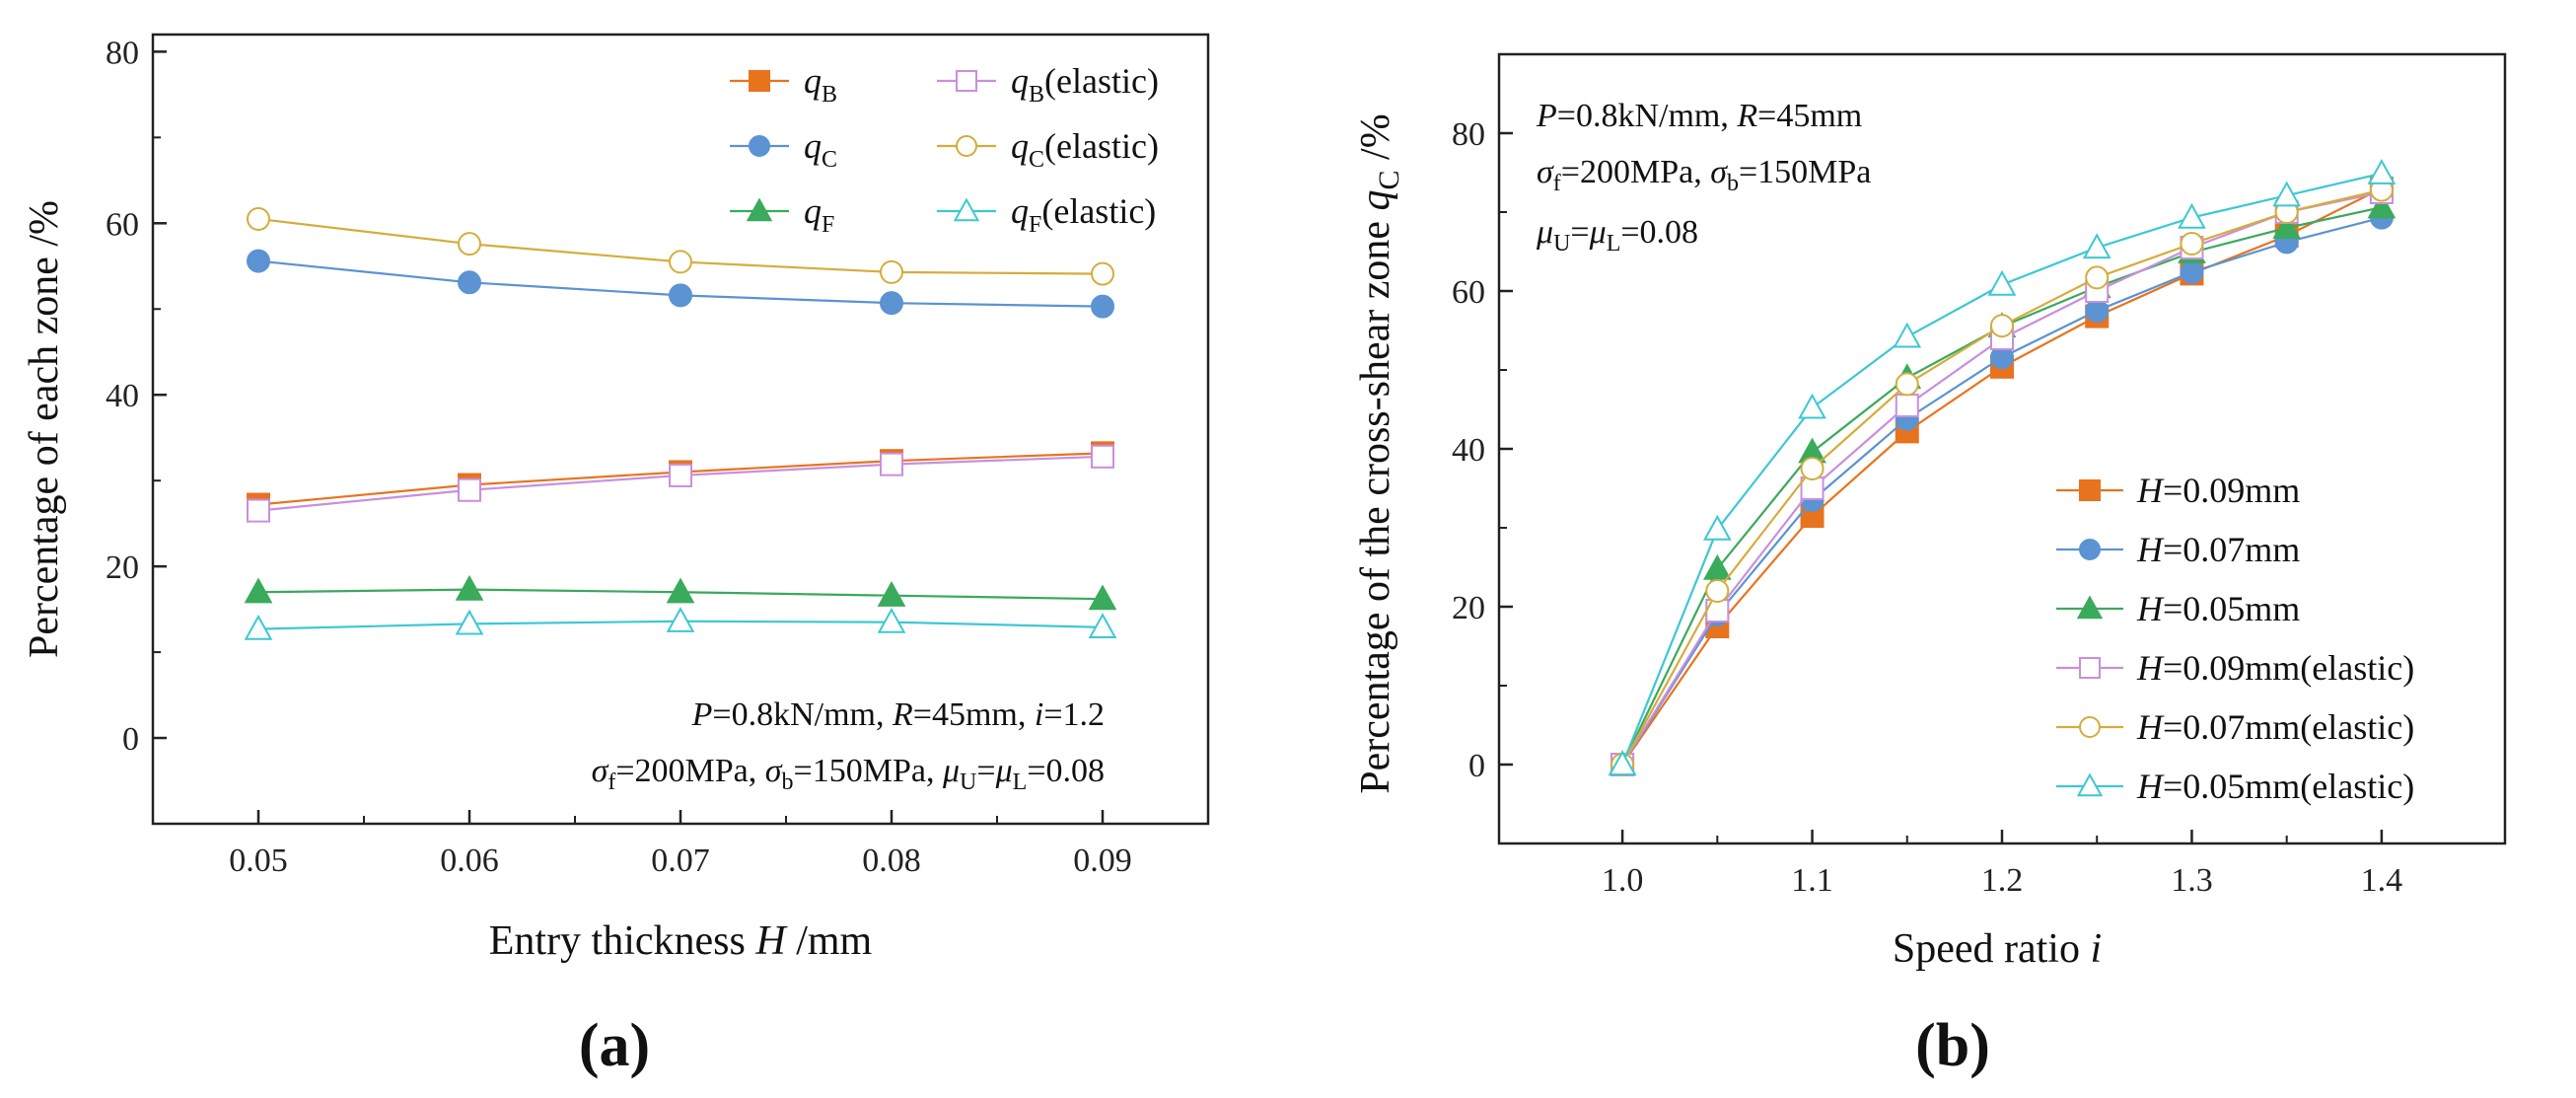 Image resolution: width=2576 pixels, height=1098 pixels. I want to click on x-axis-title-b-pre: Speed ratio, so click(1992, 949).